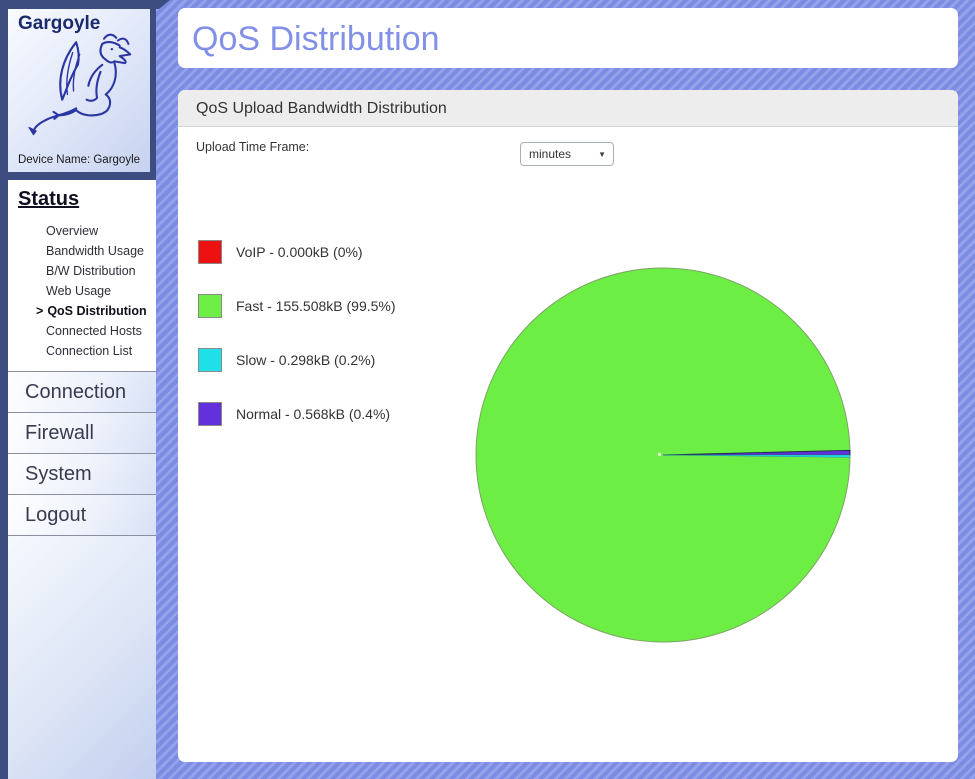  What do you see at coordinates (82, 392) in the screenshot?
I see `sidebar-section-connection: Connection` at bounding box center [82, 392].